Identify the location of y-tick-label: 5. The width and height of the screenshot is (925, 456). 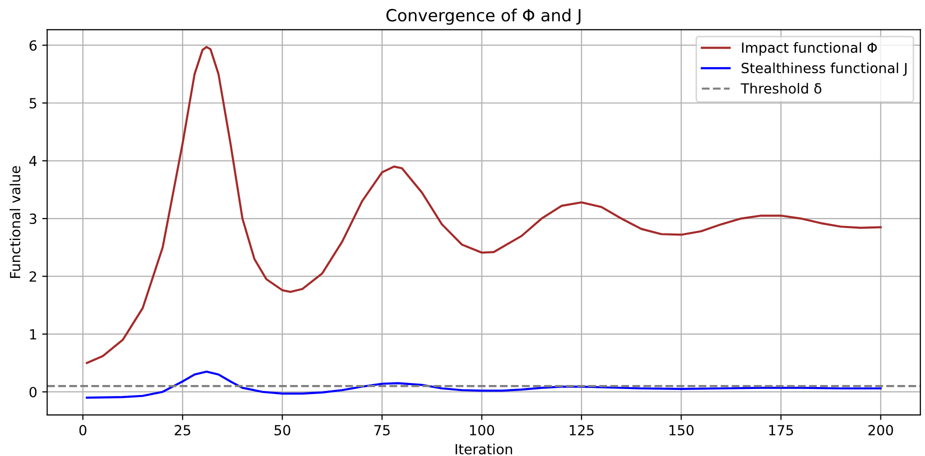
(33, 103).